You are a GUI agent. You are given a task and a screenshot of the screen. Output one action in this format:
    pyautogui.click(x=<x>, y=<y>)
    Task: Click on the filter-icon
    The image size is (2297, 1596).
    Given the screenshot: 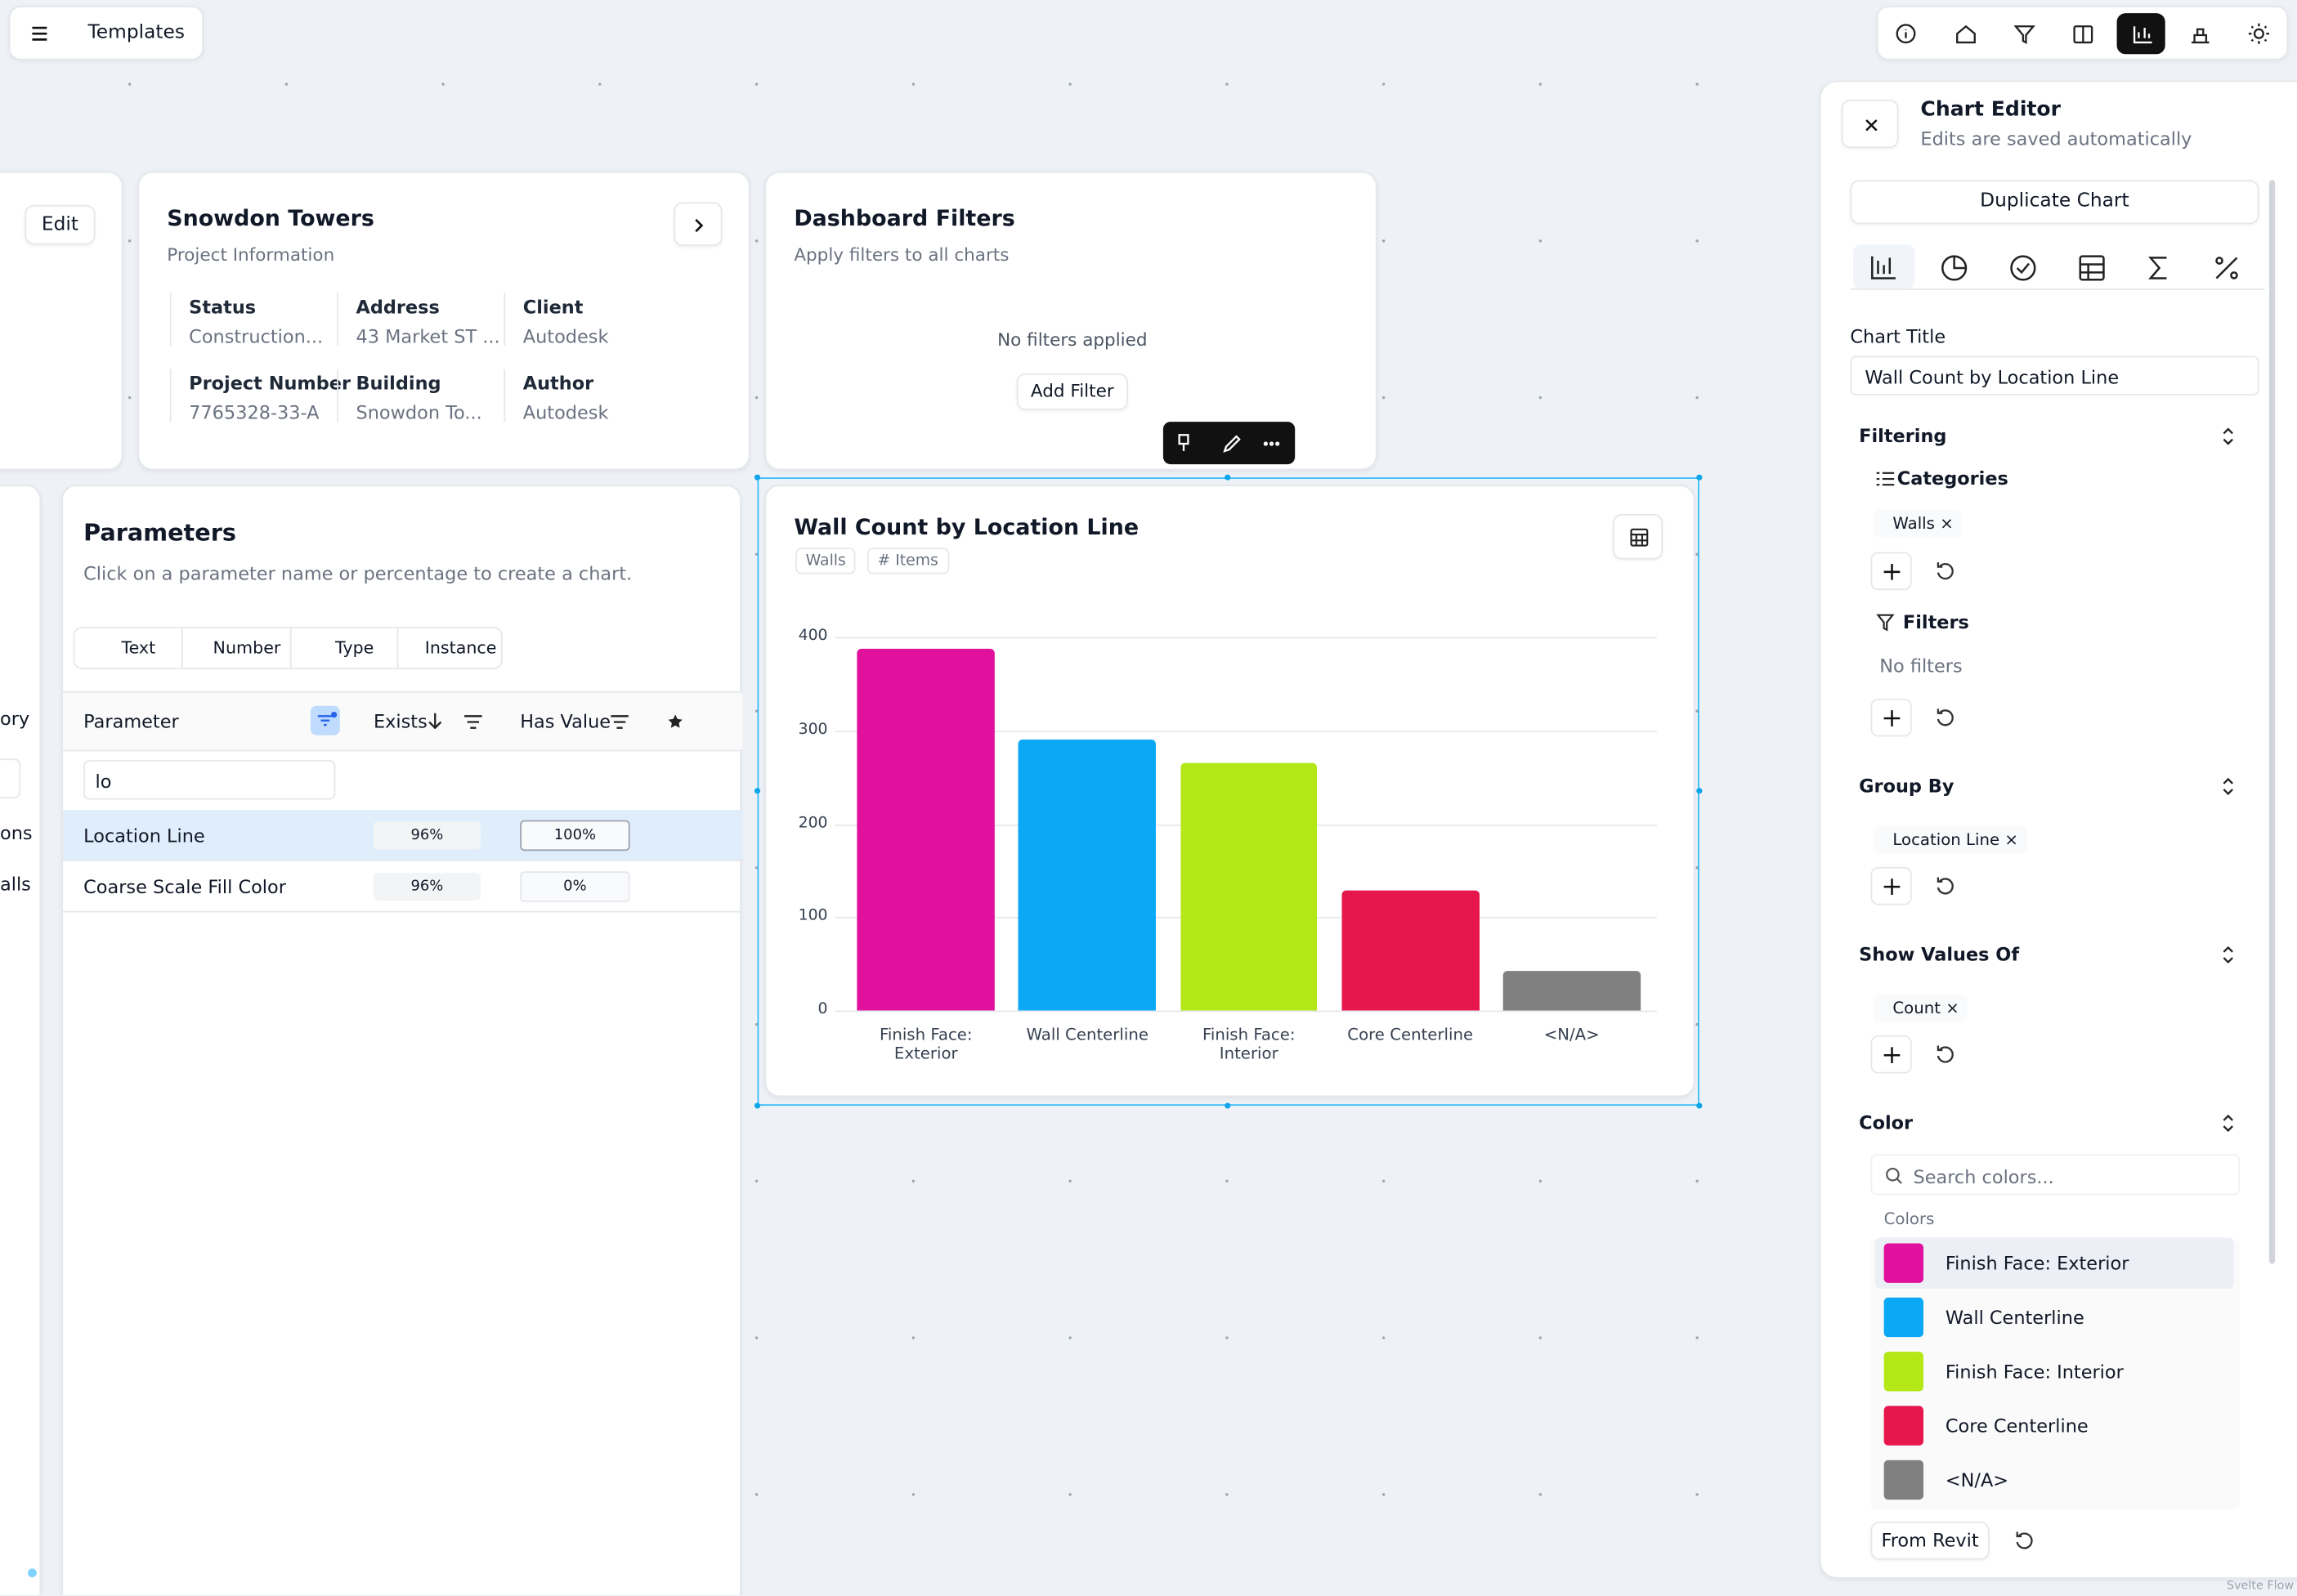 What is the action you would take?
    pyautogui.click(x=327, y=718)
    